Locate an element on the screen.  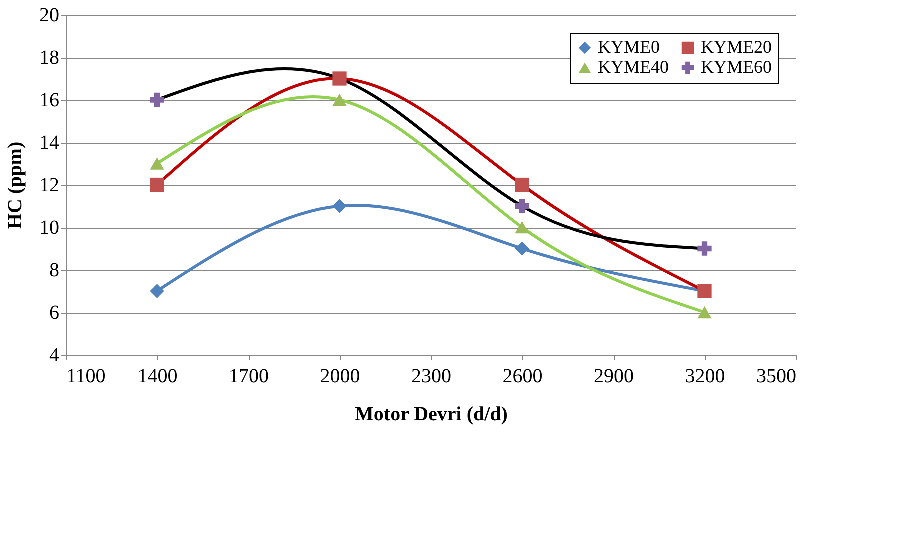
legend-label: KYME20 is located at coordinates (736, 47).